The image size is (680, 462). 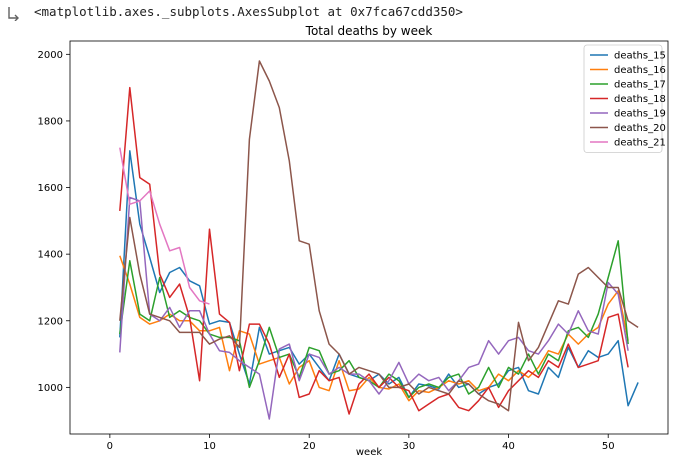 What do you see at coordinates (309, 446) in the screenshot?
I see `x-tick-label: 20` at bounding box center [309, 446].